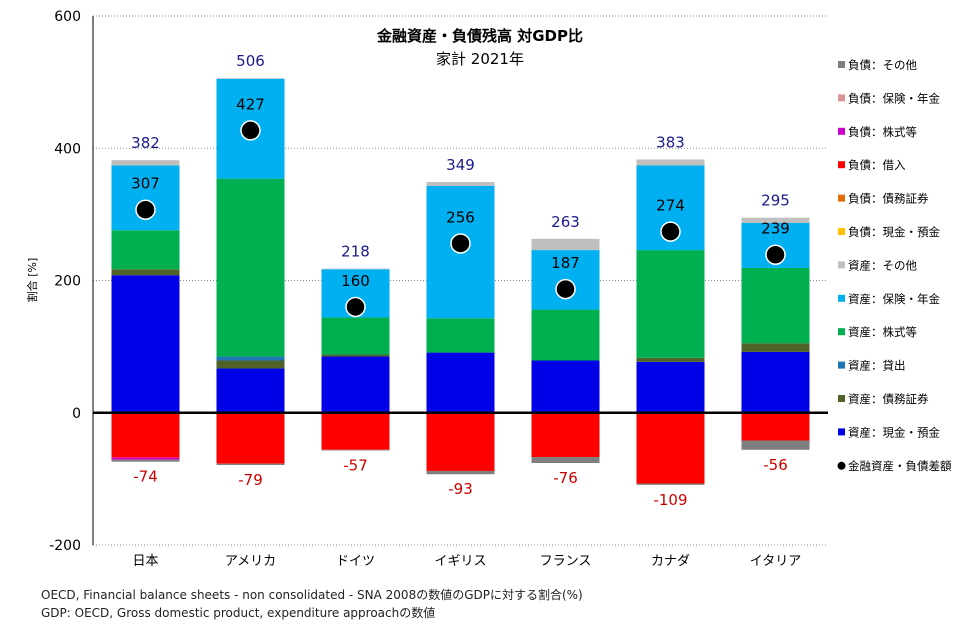  Describe the element at coordinates (894, 299) in the screenshot. I see `legend-label: 資産：保険・年金` at that location.